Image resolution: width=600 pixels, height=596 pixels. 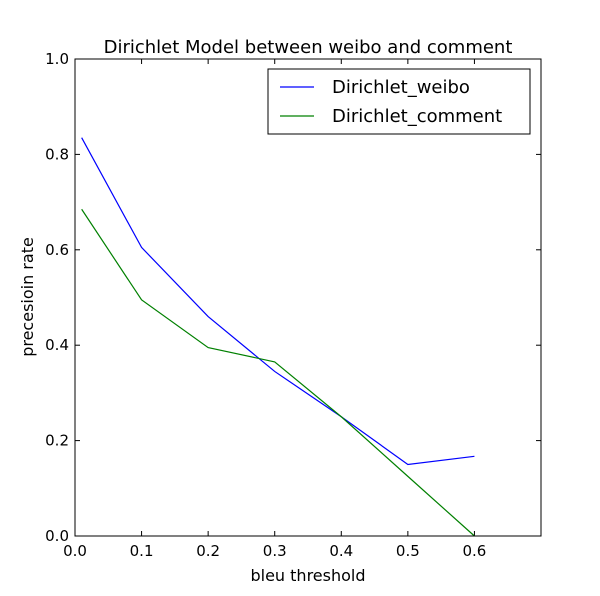 I want to click on x-tick-label: 0.2, so click(x=208, y=551).